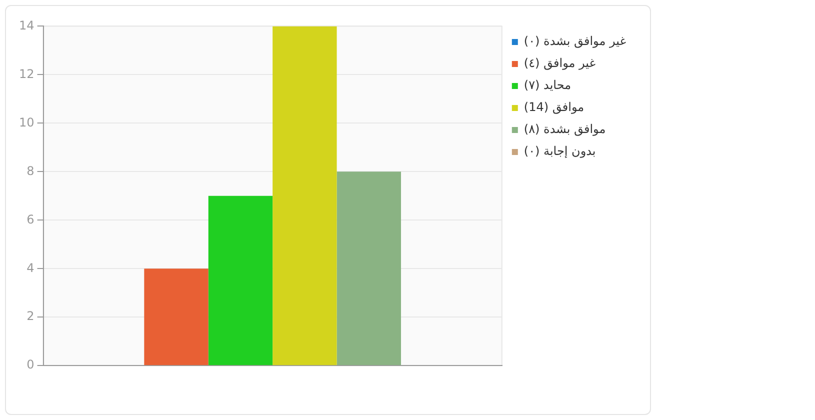 The width and height of the screenshot is (815, 420). I want to click on legend-label: غير موافق (٤), so click(560, 63).